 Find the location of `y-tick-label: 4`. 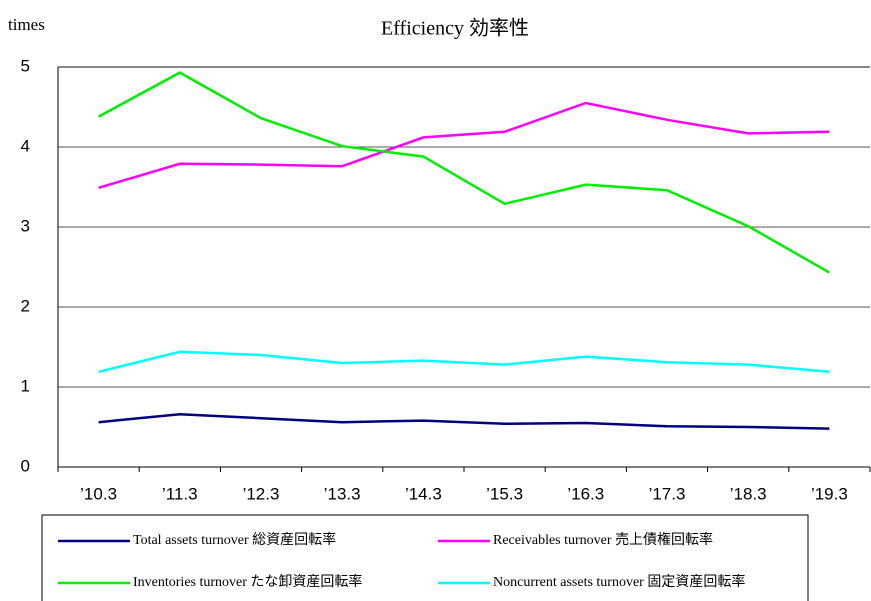

y-tick-label: 4 is located at coordinates (25, 145).